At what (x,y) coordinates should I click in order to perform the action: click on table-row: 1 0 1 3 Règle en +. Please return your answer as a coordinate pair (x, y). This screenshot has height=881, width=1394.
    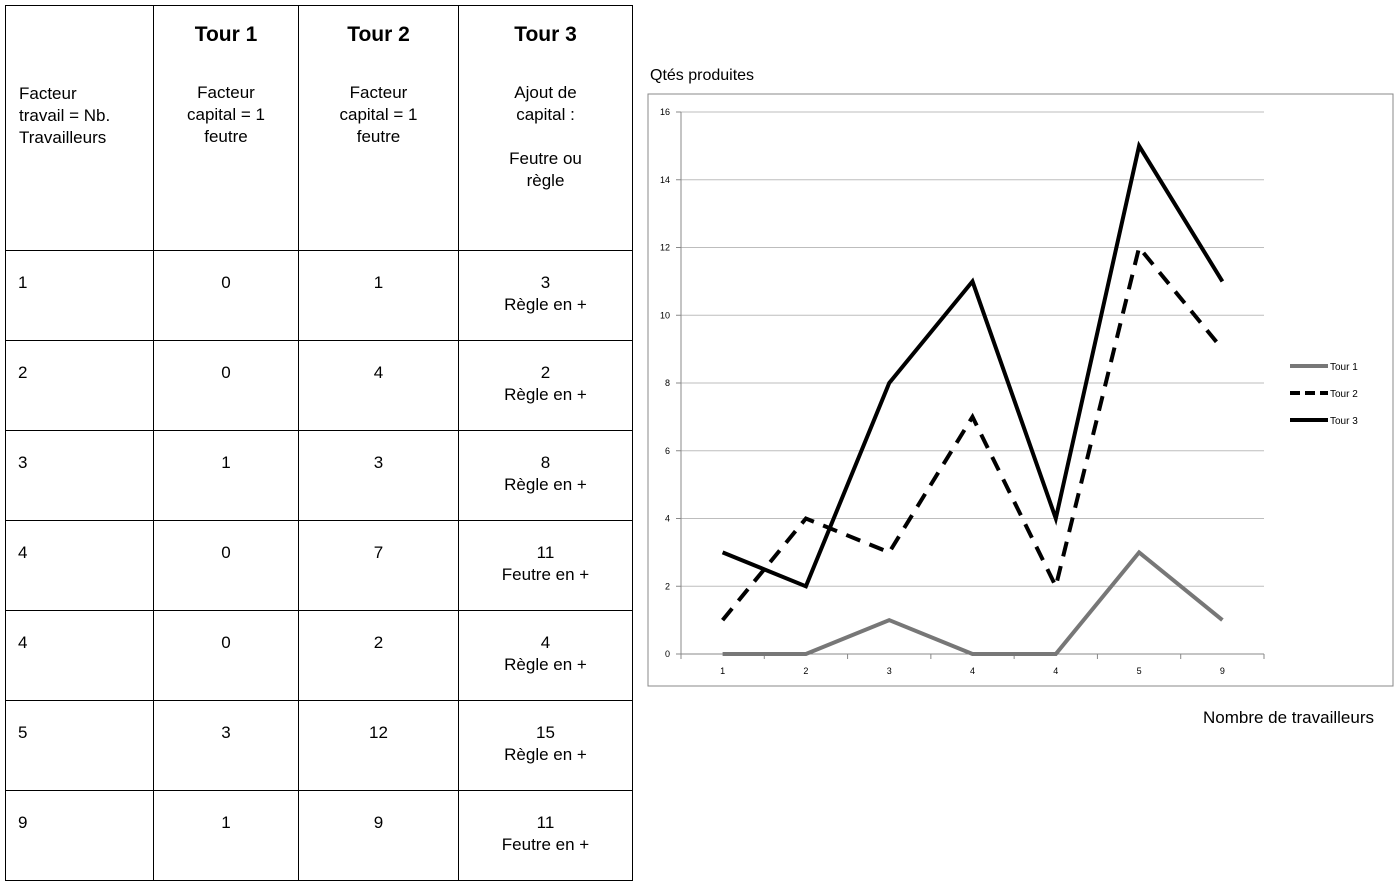
    Looking at the image, I should click on (319, 295).